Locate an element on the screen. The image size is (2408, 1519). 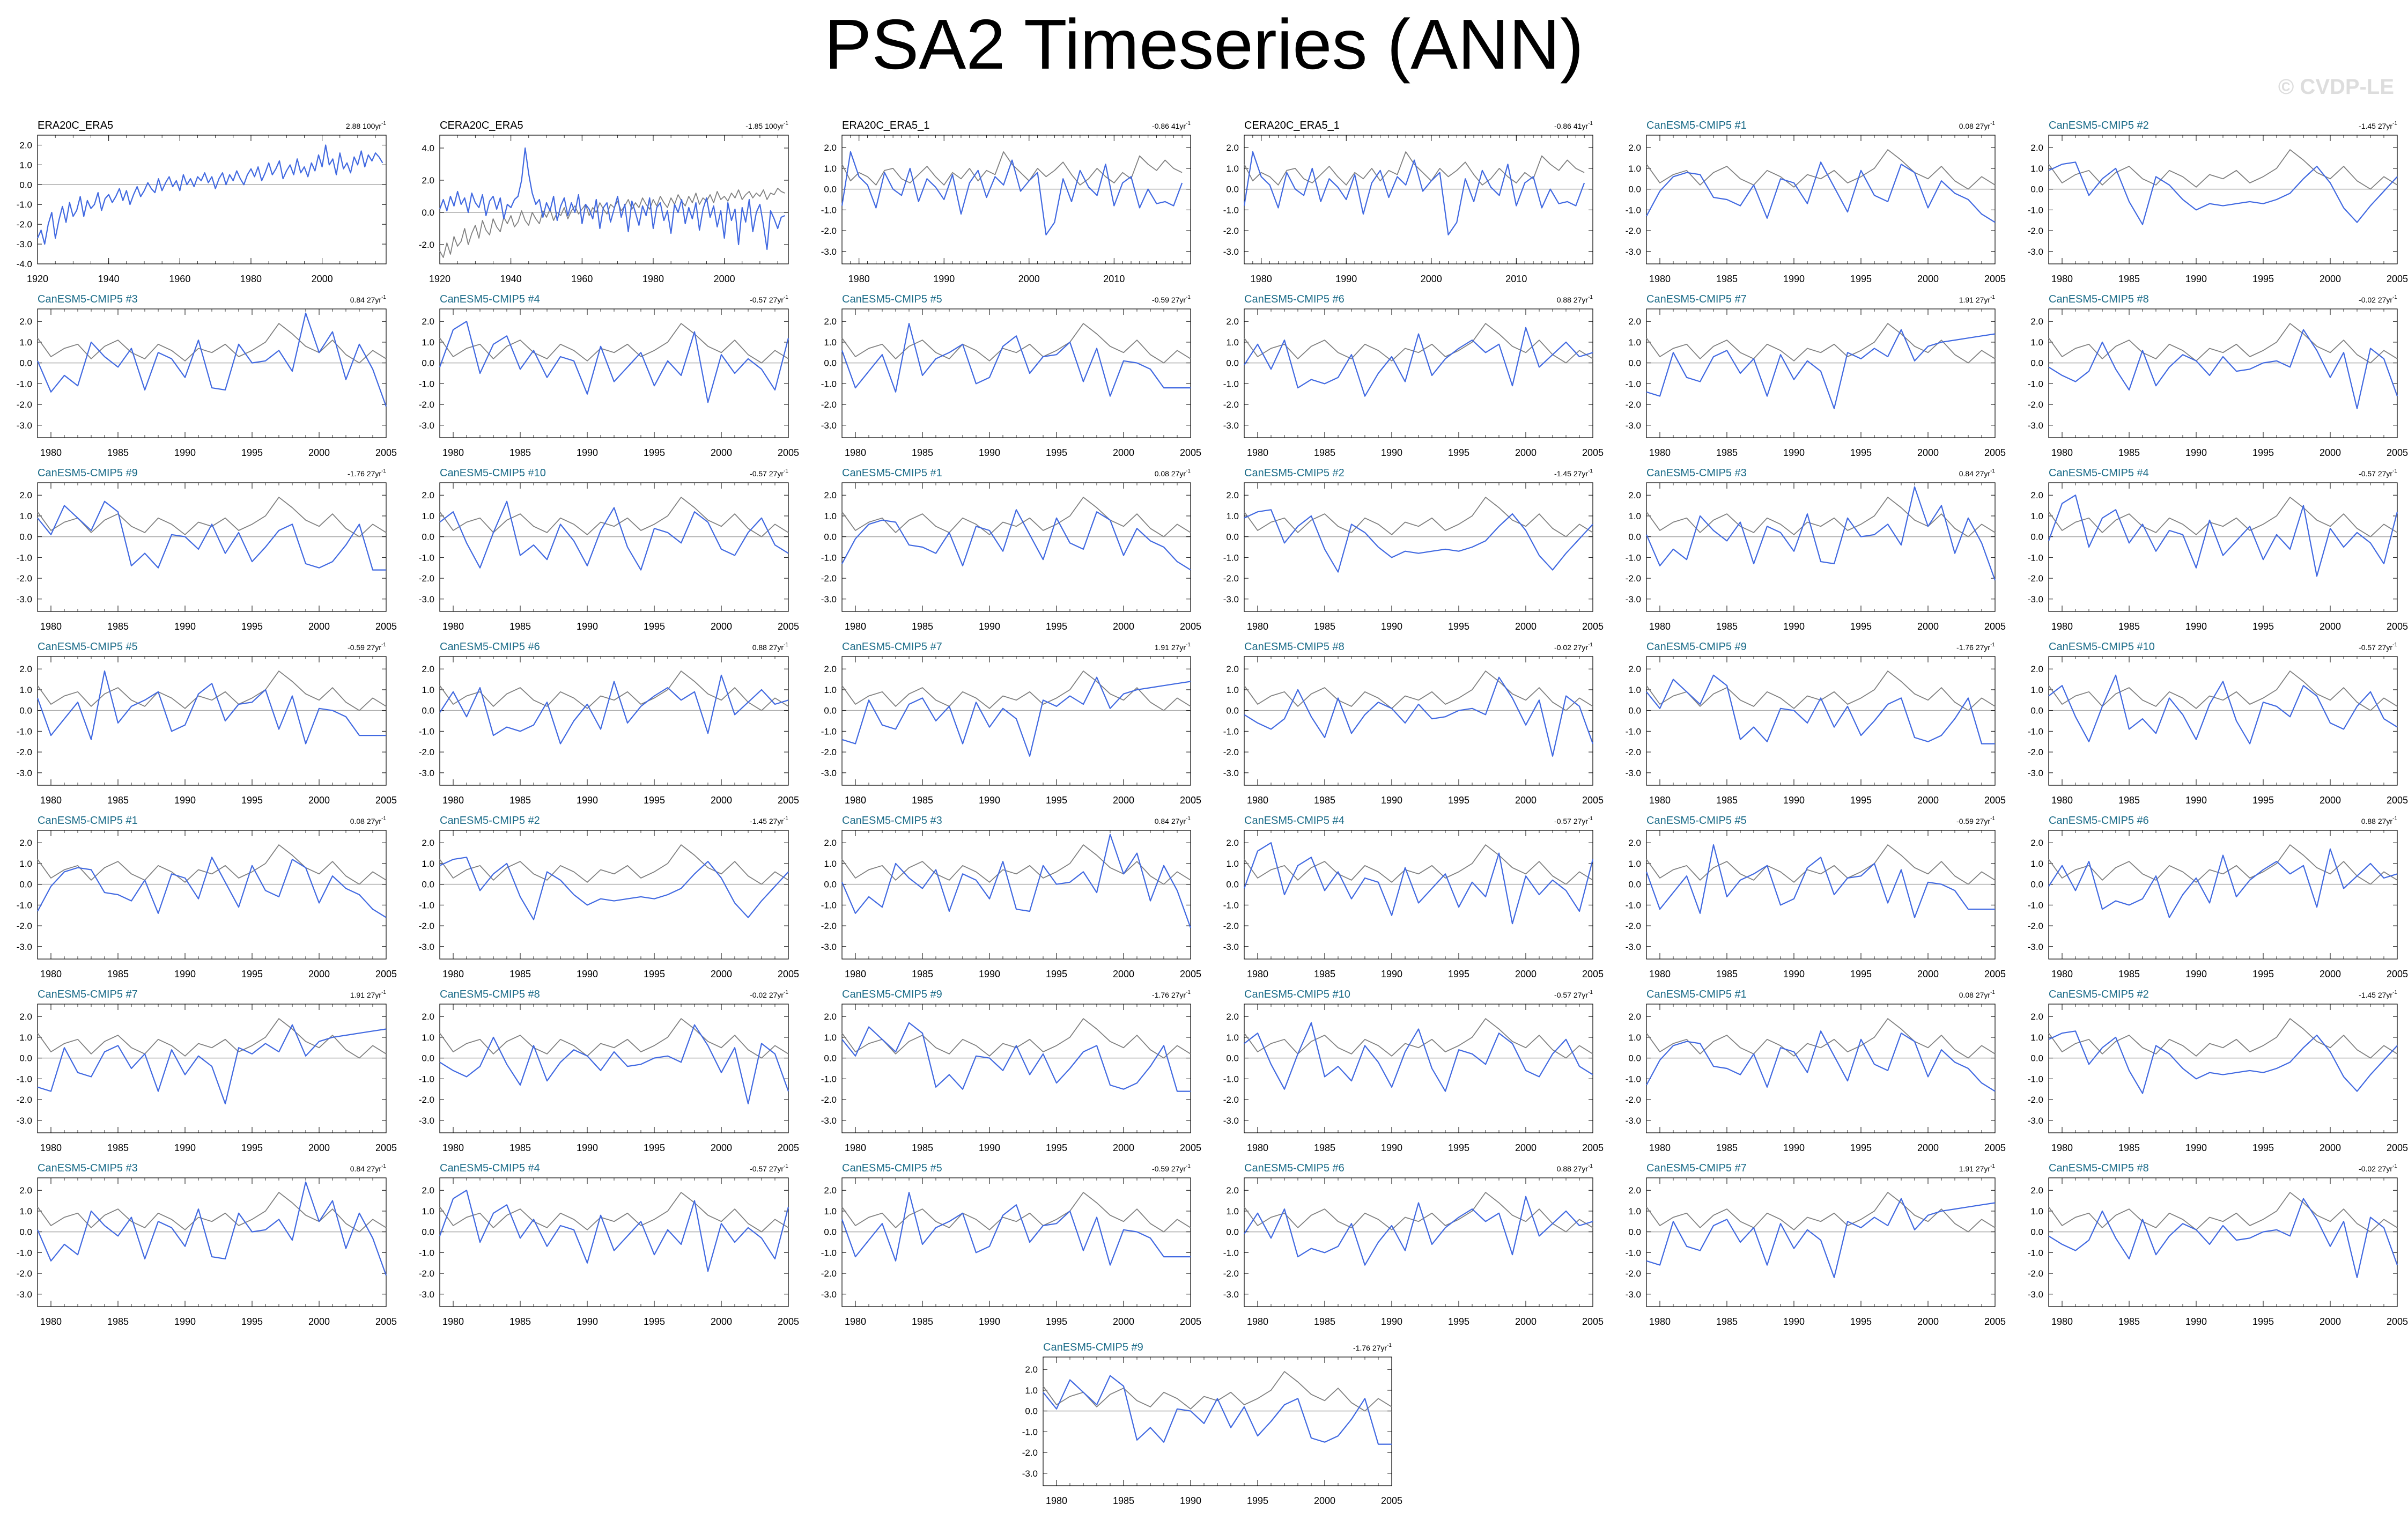
panel-title: CanESM5-CMIP5 #1 is located at coordinates (1696, 994).